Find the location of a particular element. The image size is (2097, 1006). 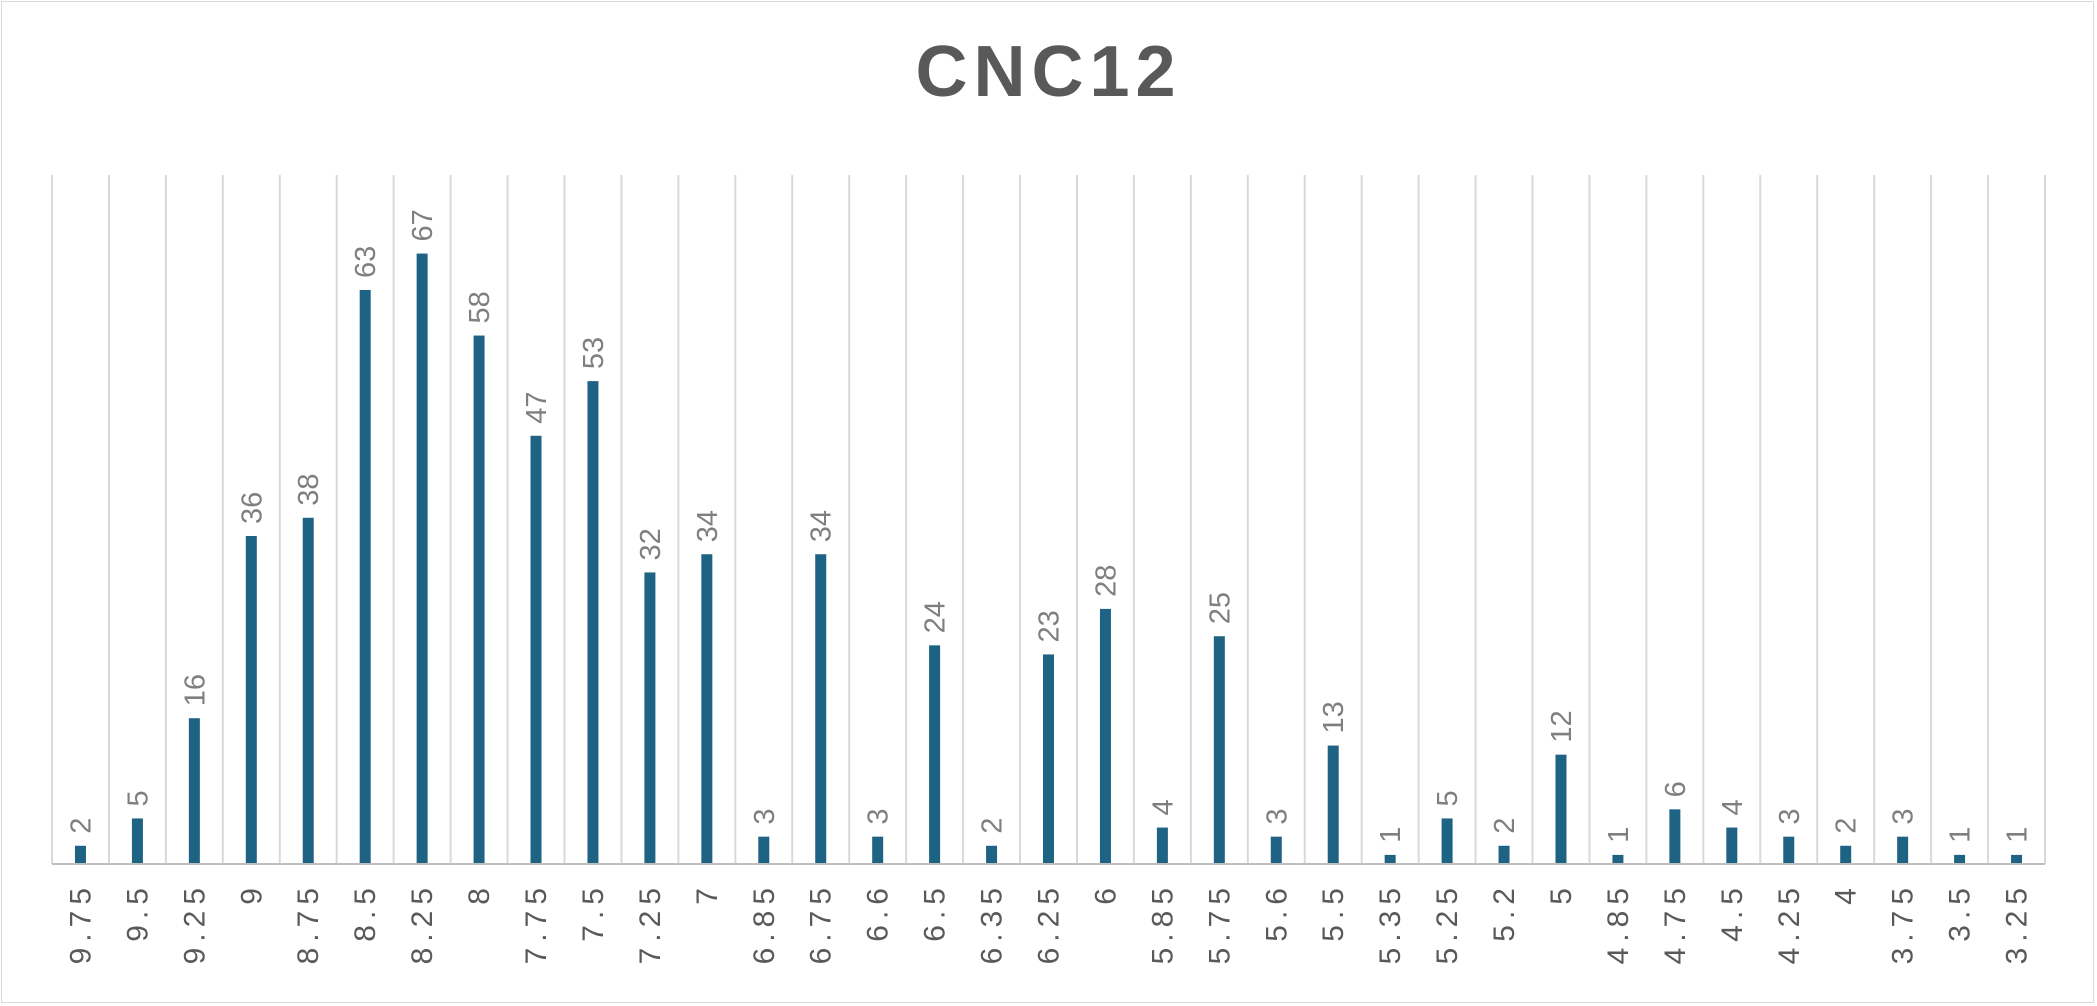

x-tick-label: 5.2 is located at coordinates (1504, 912).